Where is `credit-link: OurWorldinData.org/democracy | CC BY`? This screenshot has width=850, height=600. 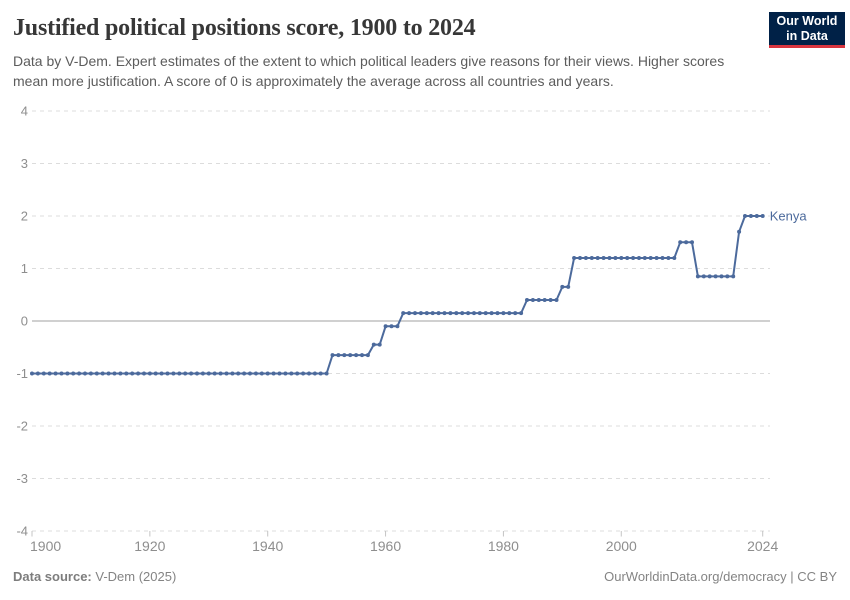
credit-link: OurWorldinData.org/democracy | CC BY is located at coordinates (720, 576).